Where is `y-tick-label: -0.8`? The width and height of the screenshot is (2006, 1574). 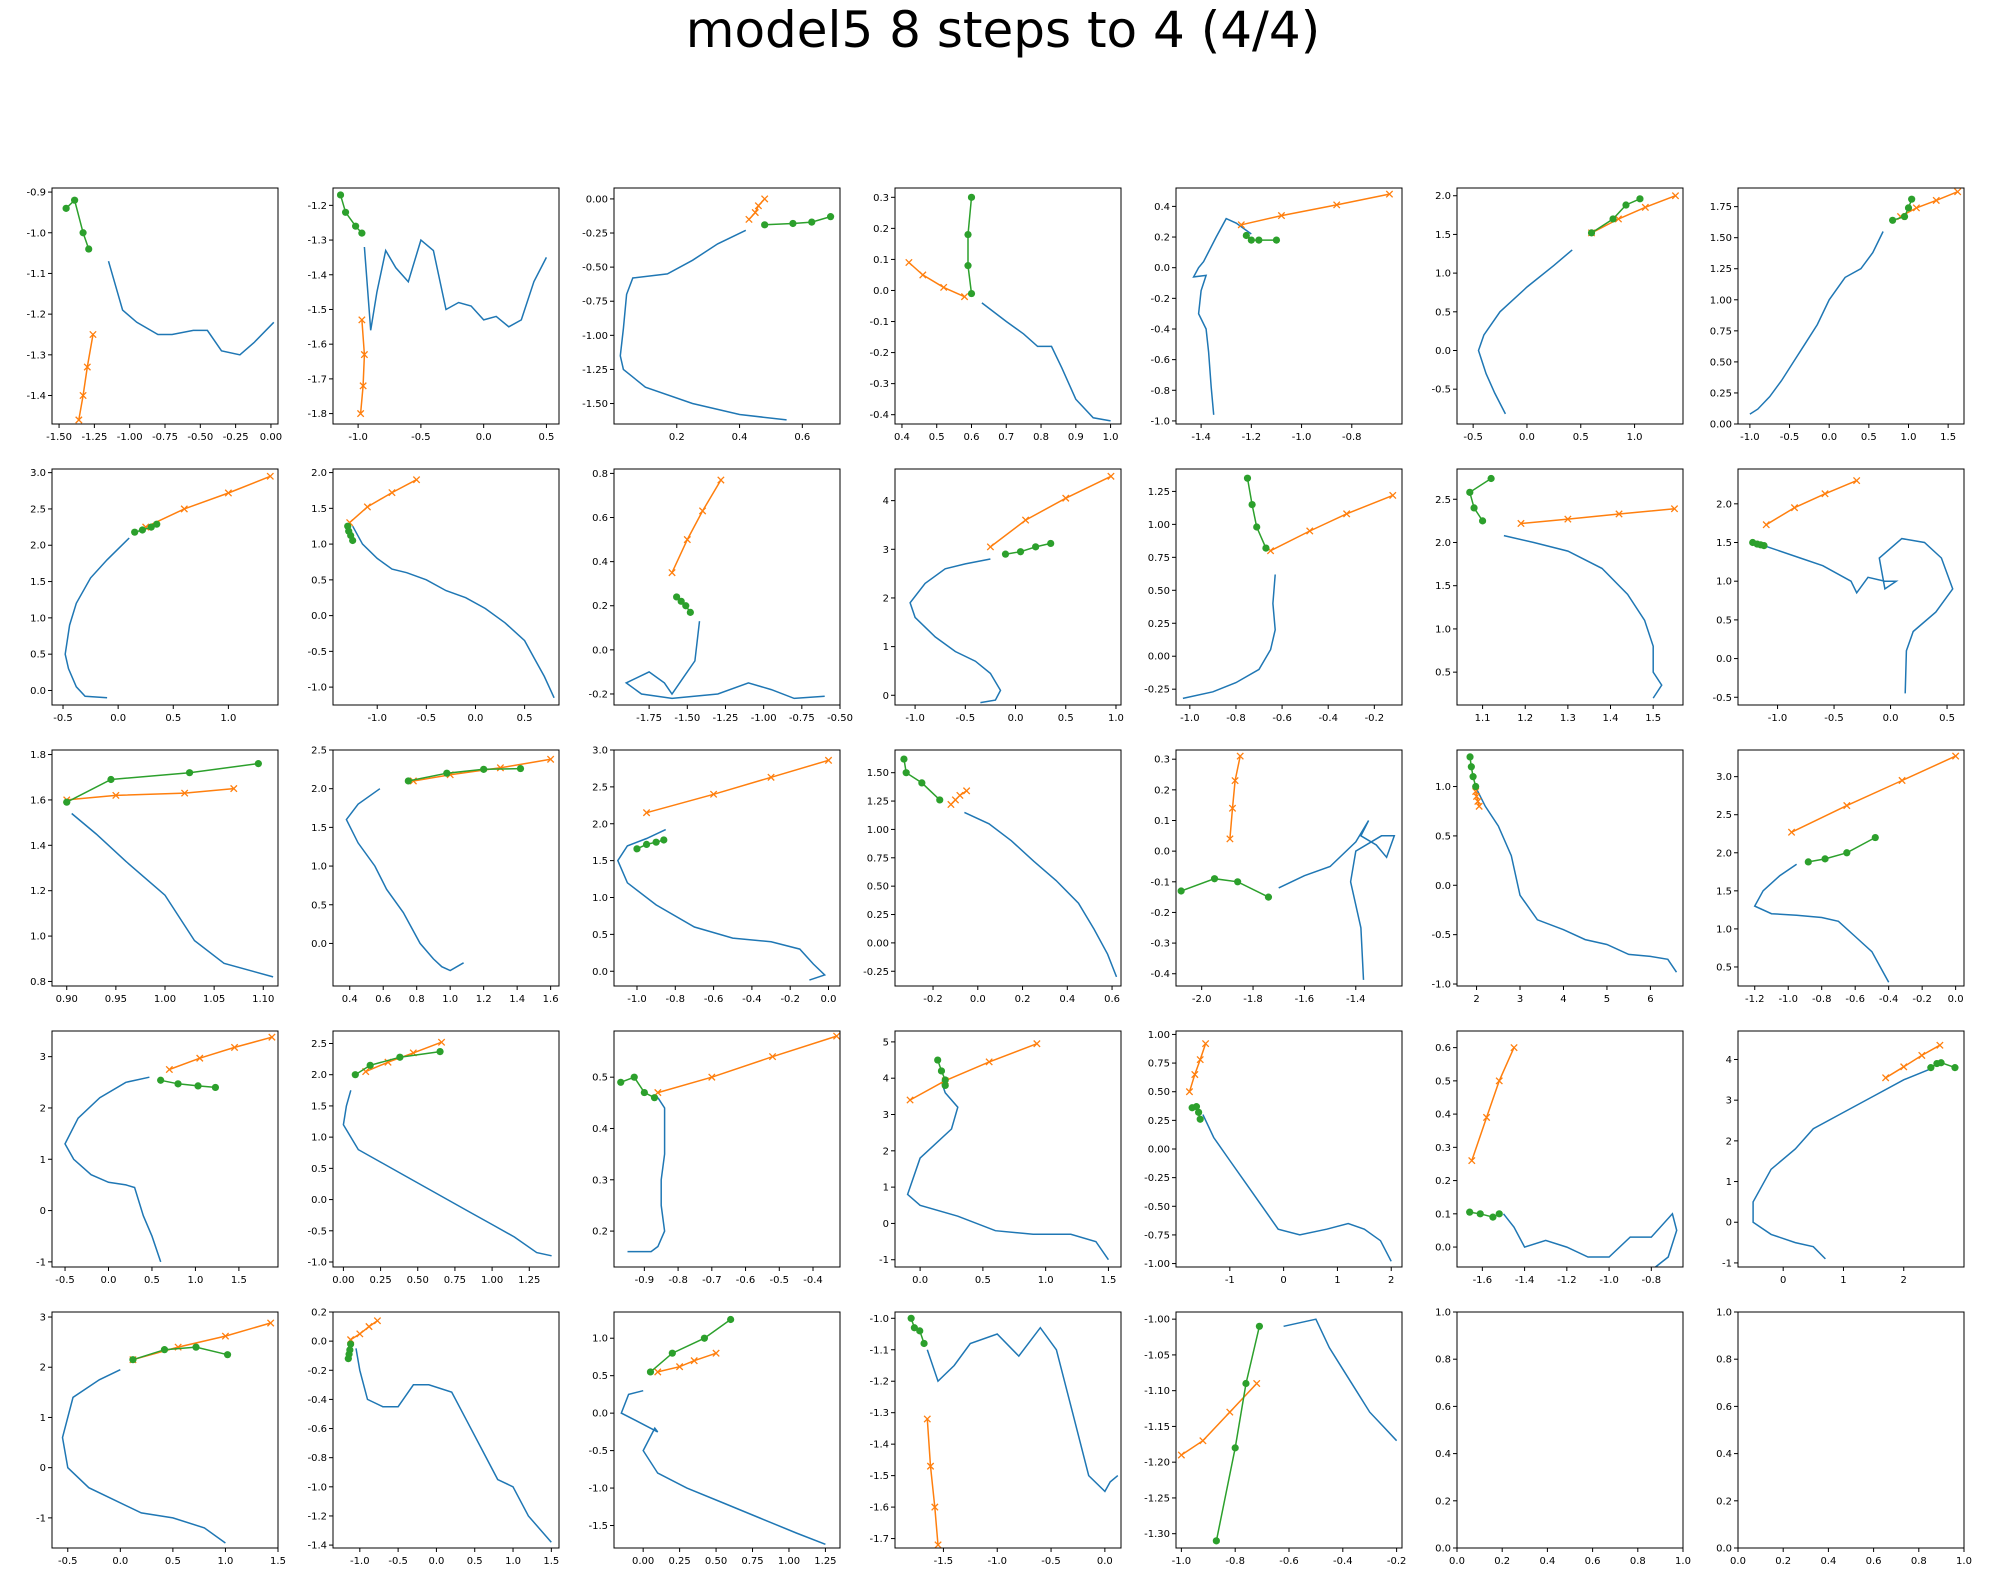
y-tick-label: -0.8 is located at coordinates (317, 1458).